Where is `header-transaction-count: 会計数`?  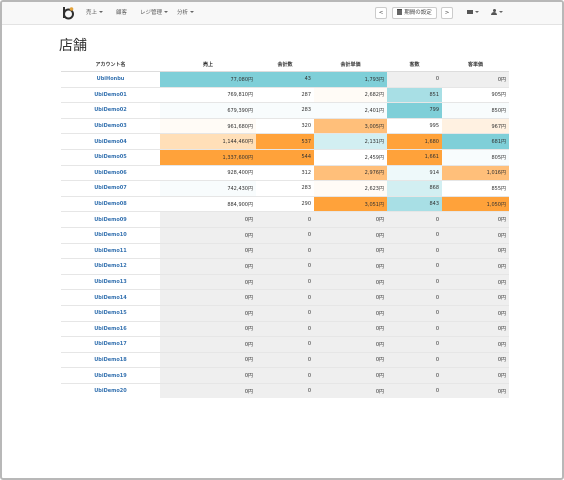 header-transaction-count: 会計数 is located at coordinates (285, 65).